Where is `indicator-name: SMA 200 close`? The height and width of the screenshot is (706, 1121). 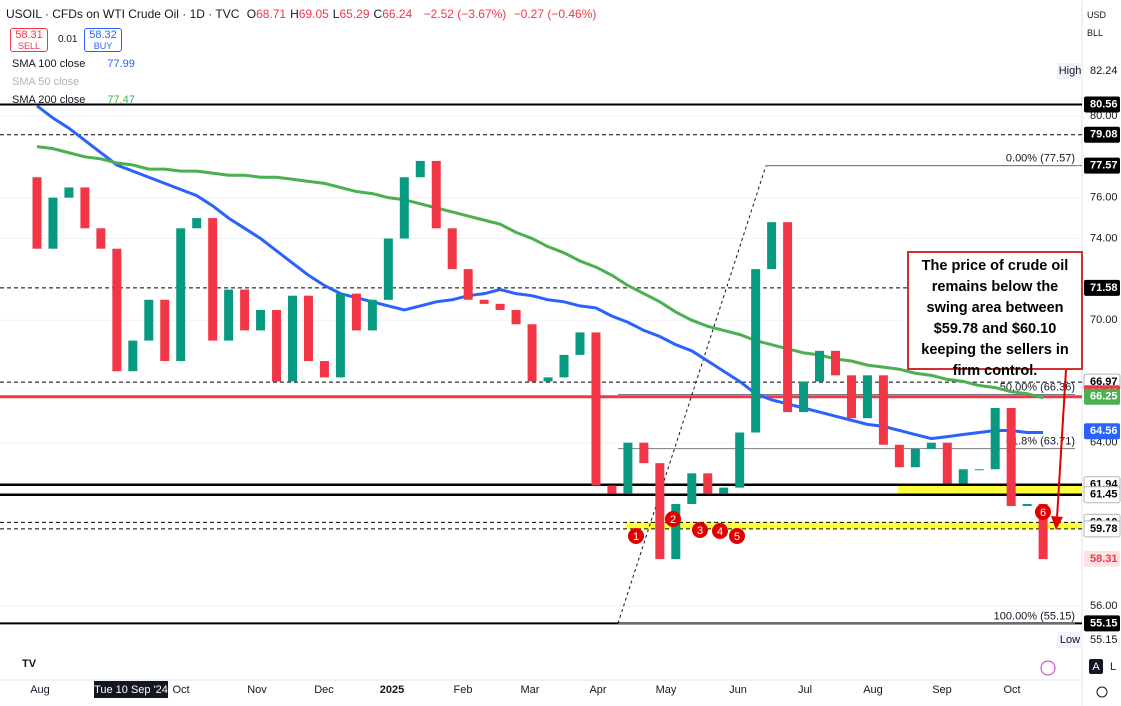
indicator-name: SMA 200 close is located at coordinates (49, 100).